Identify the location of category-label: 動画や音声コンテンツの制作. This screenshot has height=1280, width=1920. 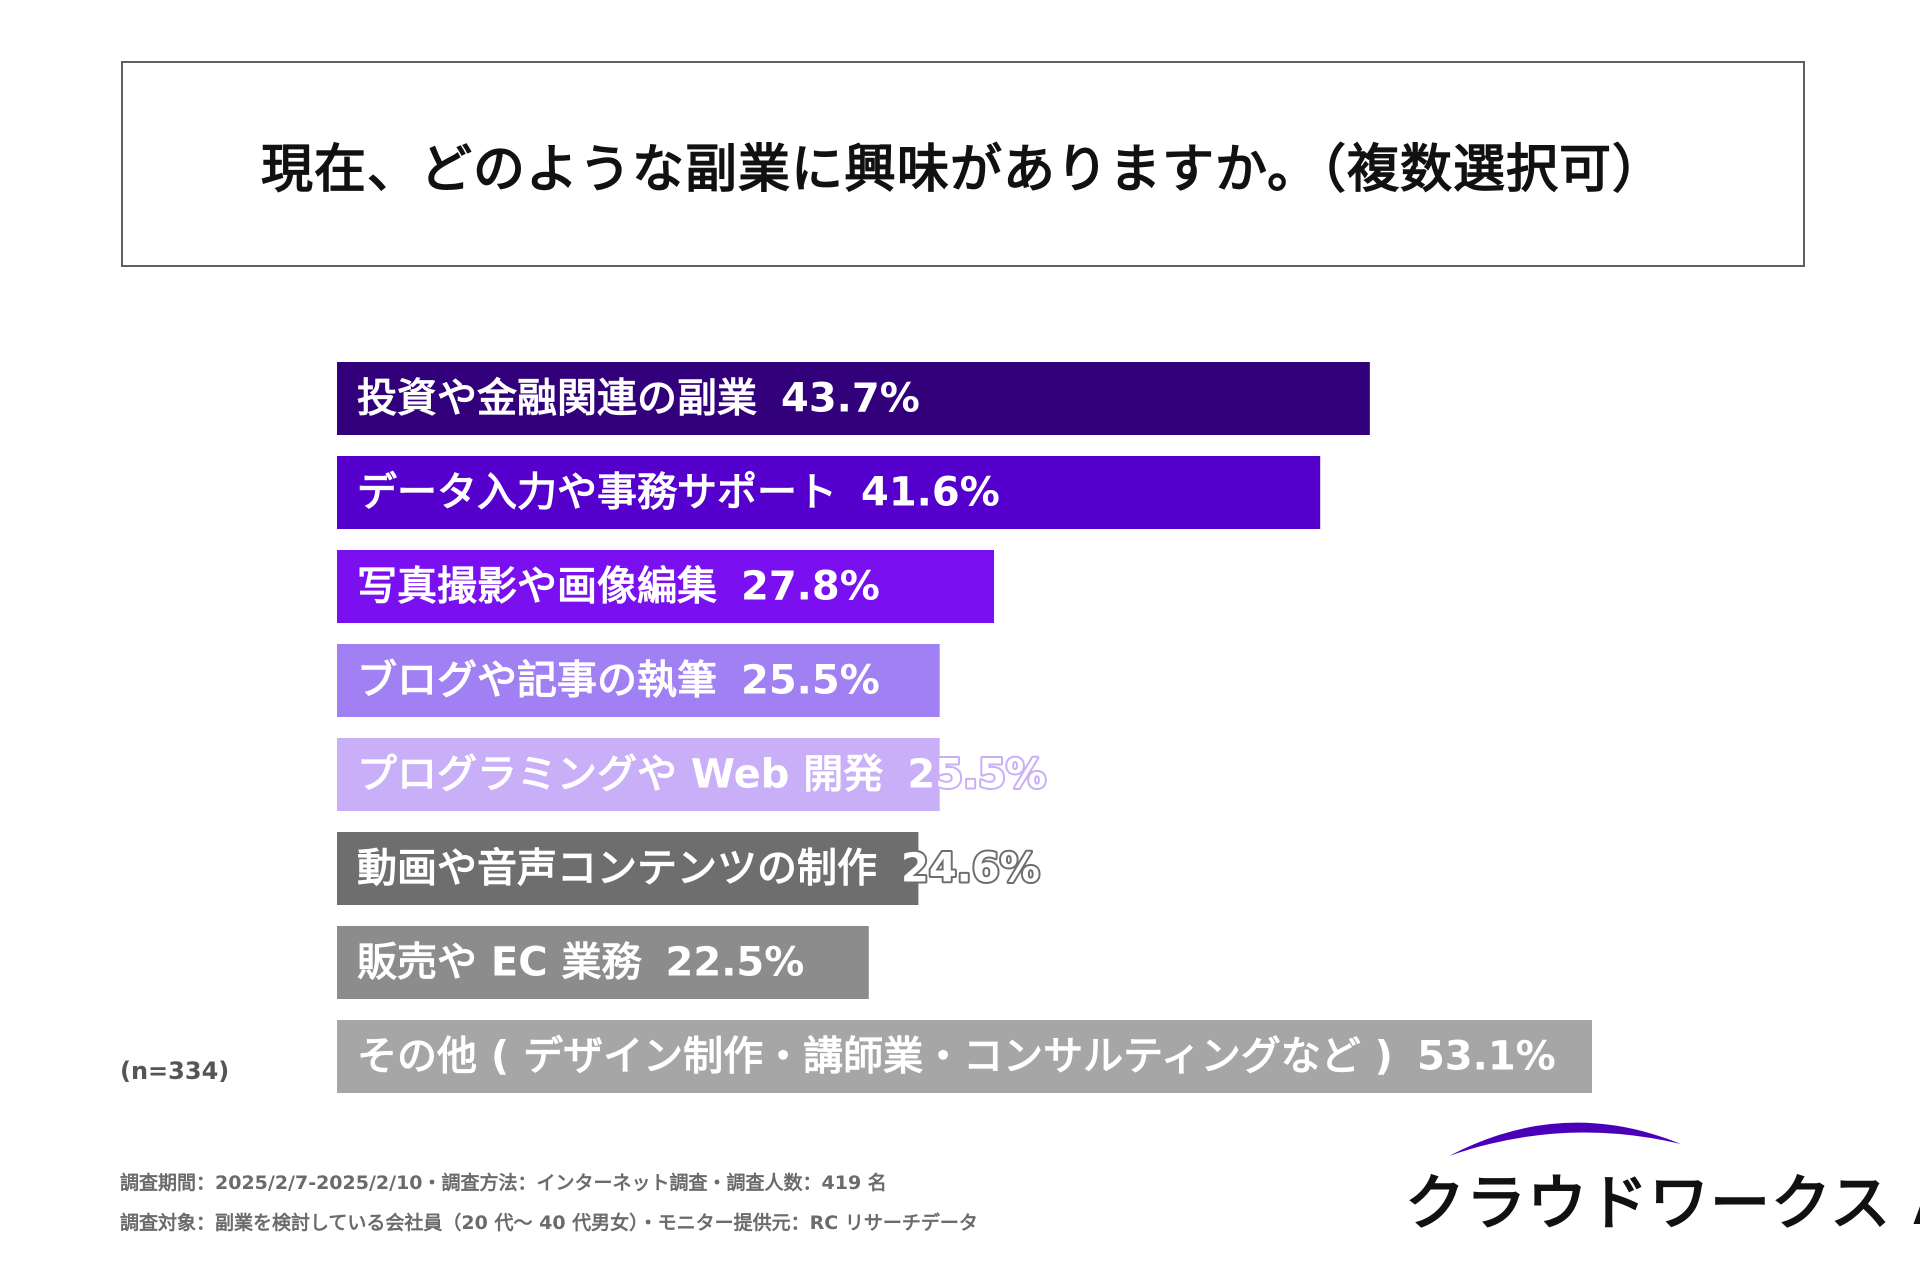
(617, 869).